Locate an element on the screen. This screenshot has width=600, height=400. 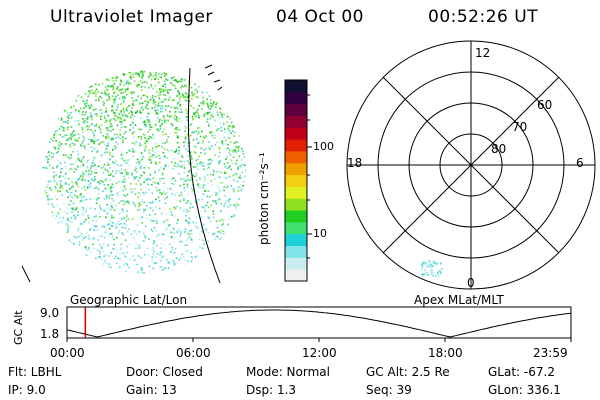
altitude-curve is located at coordinates (319, 323).